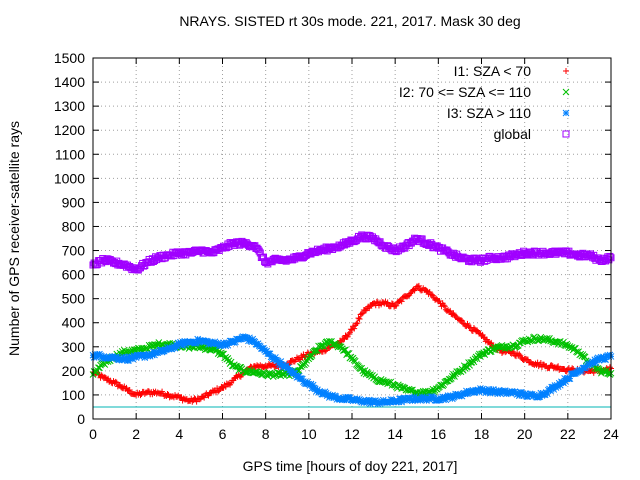 The image size is (640, 480). I want to click on y-tick-label: 1300, so click(69, 106).